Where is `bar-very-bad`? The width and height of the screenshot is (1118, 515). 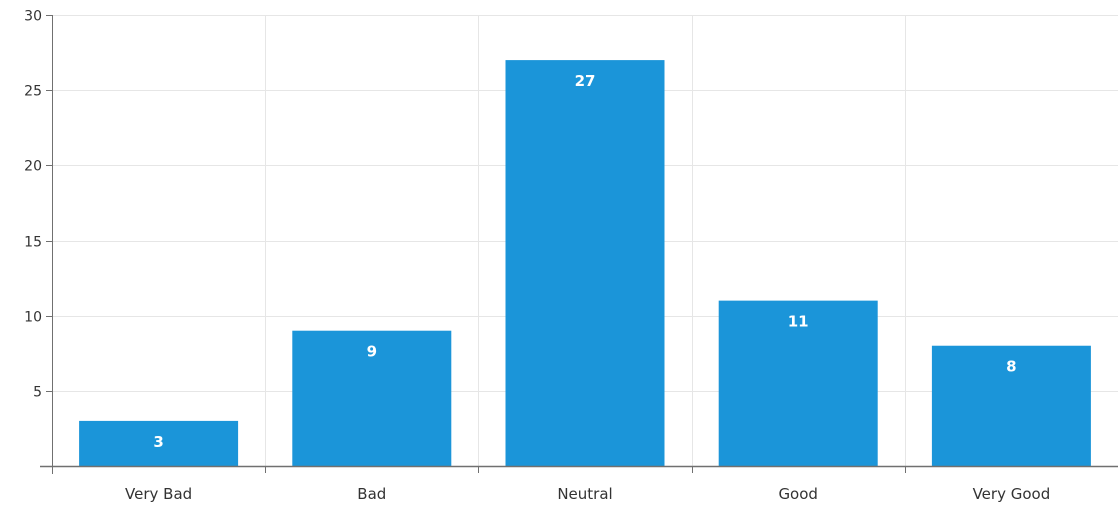 bar-very-bad is located at coordinates (159, 443).